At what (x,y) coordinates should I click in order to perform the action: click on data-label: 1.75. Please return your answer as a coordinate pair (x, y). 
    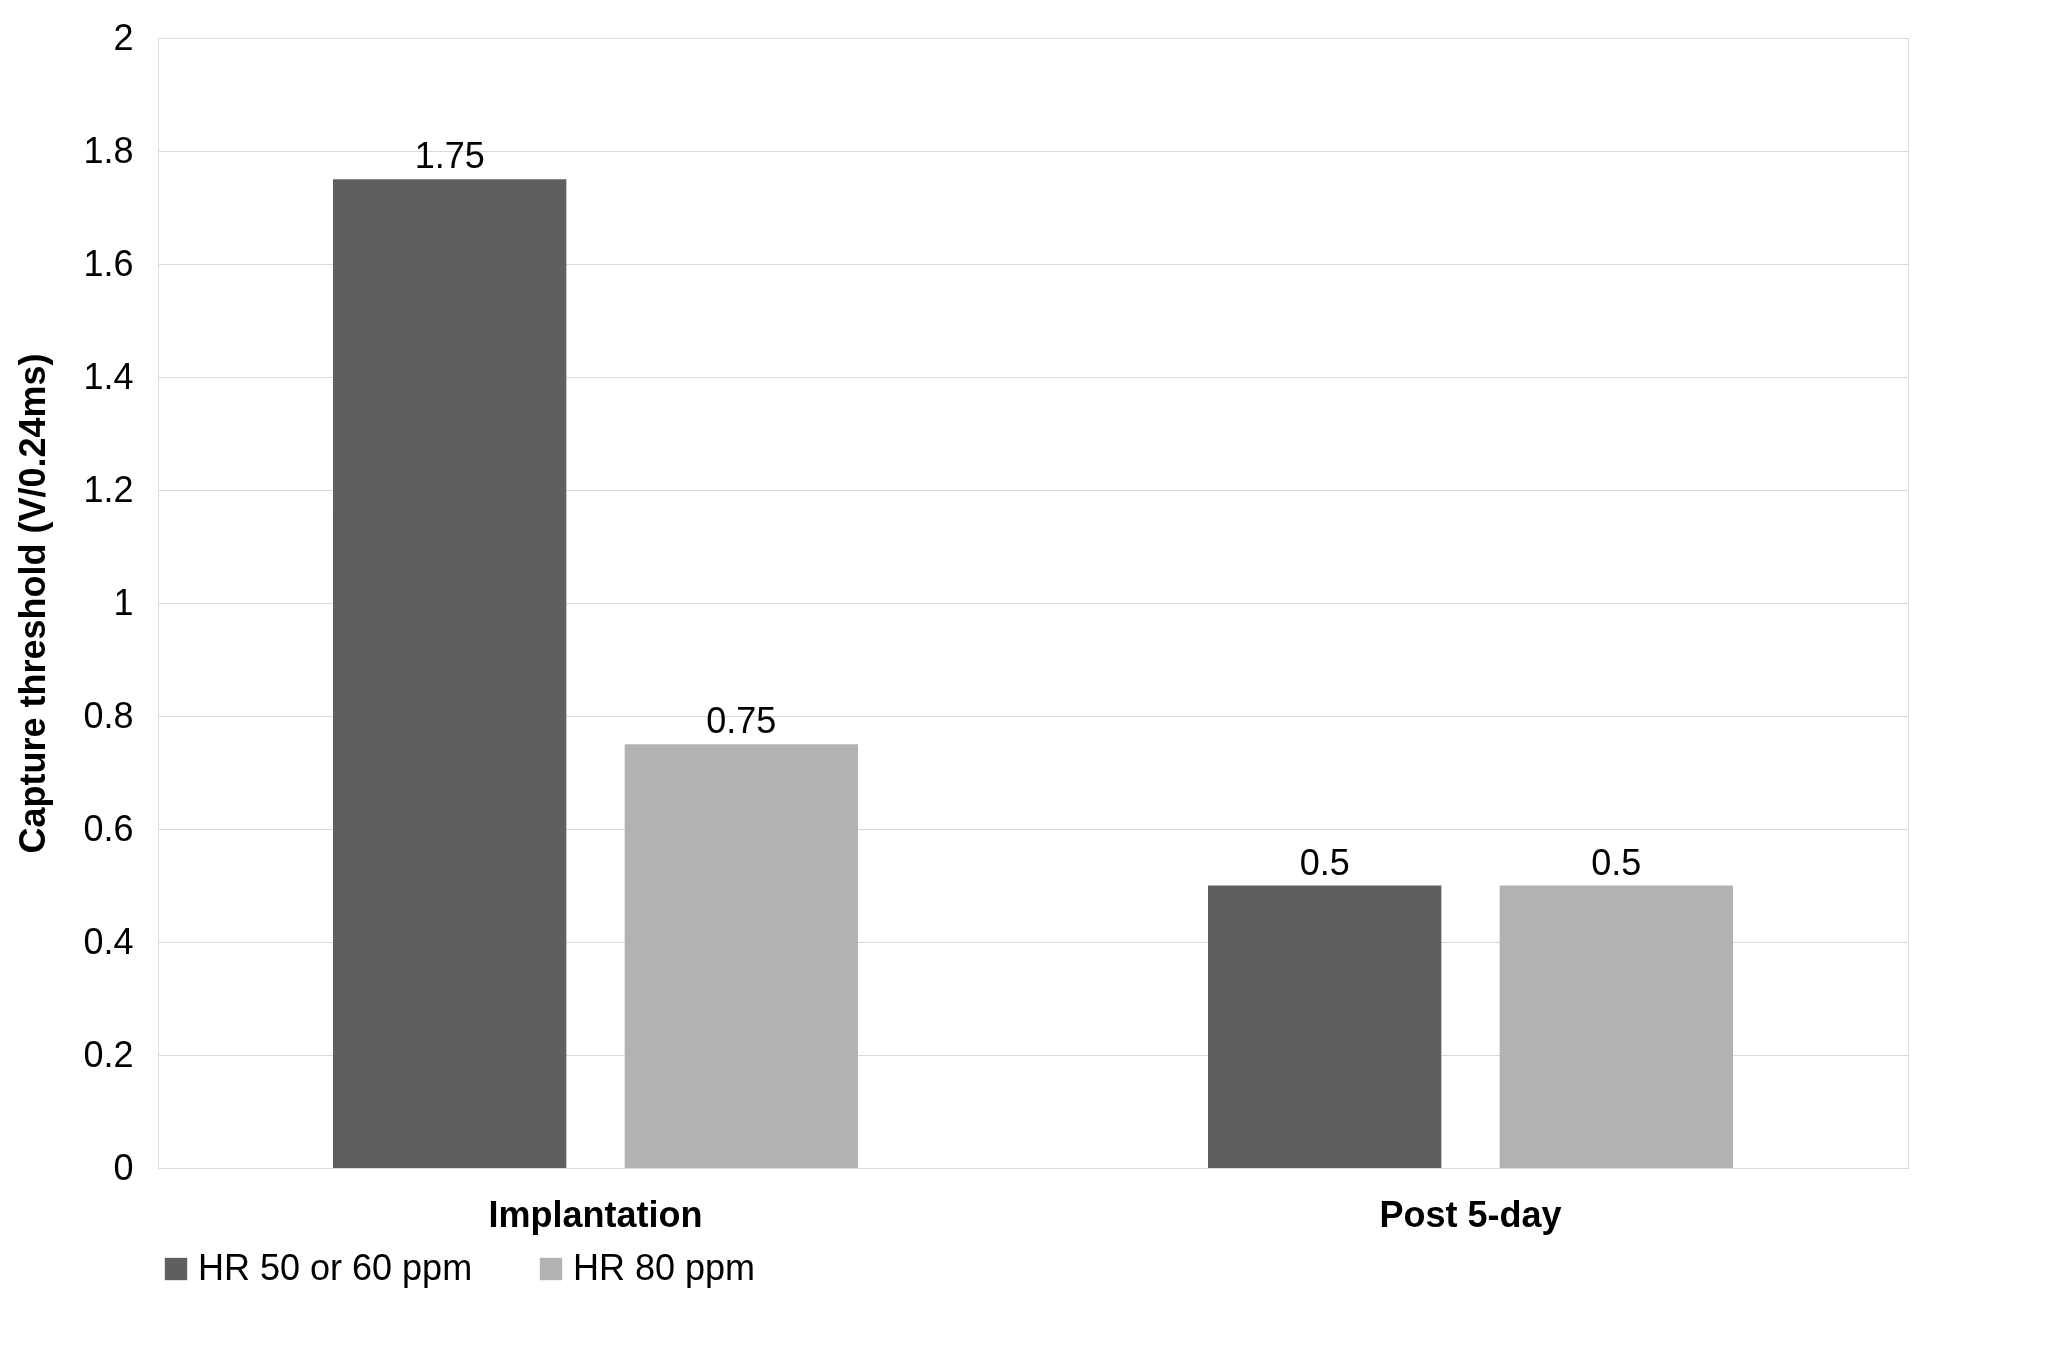
    Looking at the image, I should click on (449, 156).